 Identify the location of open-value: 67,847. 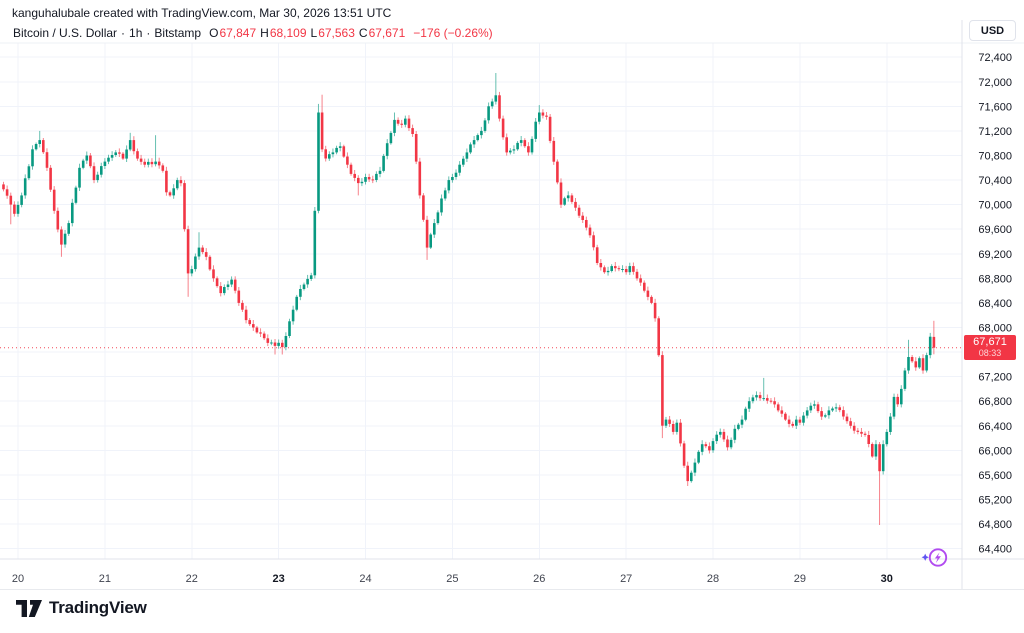
(238, 33).